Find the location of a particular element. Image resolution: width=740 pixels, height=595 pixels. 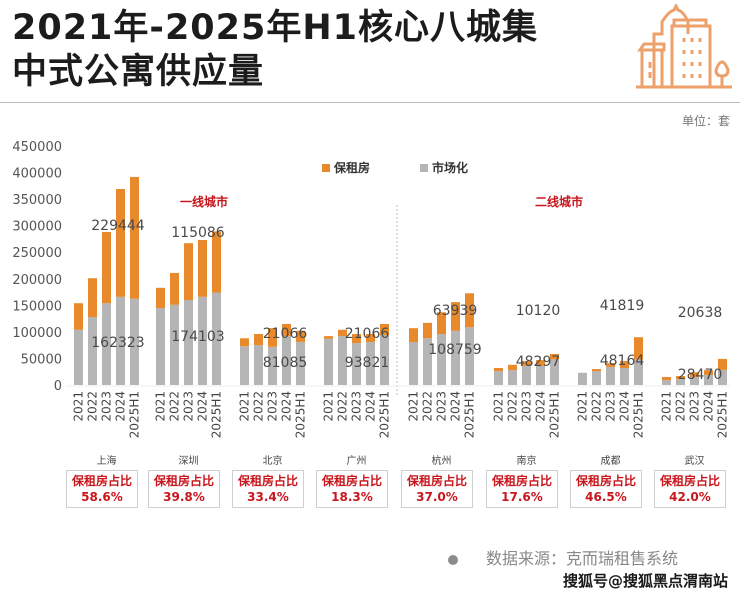

legend-label-market: 市场化 is located at coordinates (450, 167).